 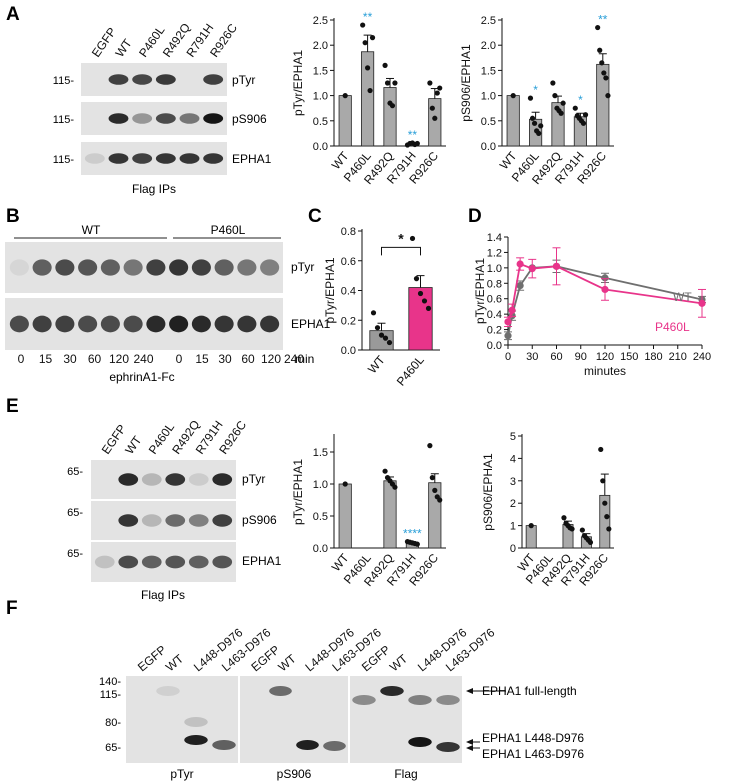 What do you see at coordinates (513, 549) in the screenshot?
I see `y-tick-label: 0` at bounding box center [513, 549].